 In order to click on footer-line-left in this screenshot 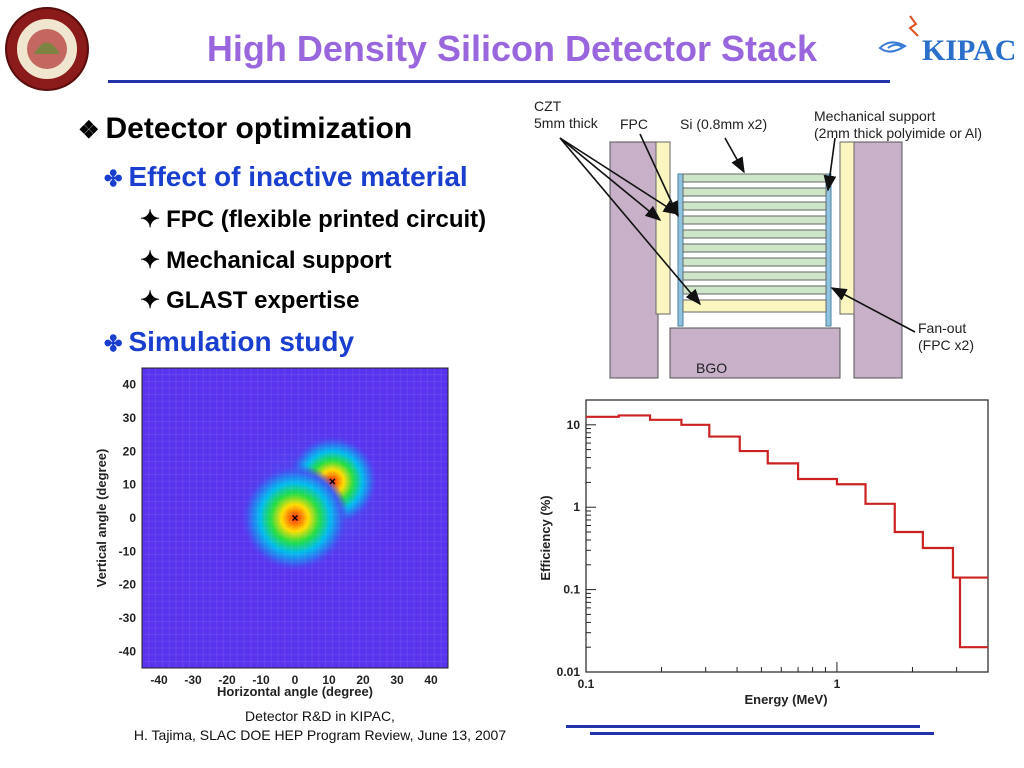, I will do `click(743, 726)`.